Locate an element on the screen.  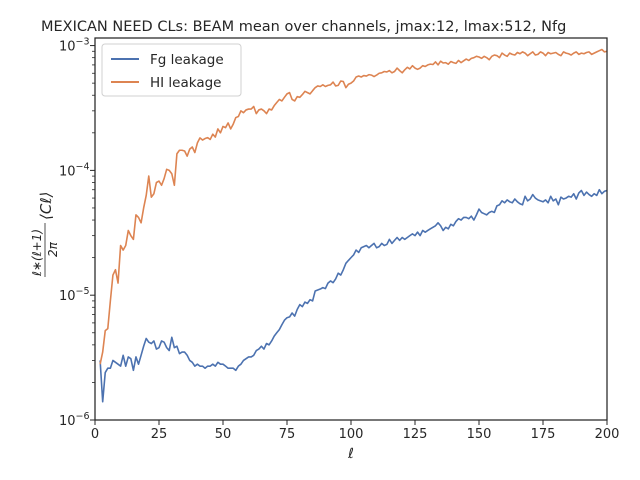
x-tick-label: 175 is located at coordinates (543, 434).